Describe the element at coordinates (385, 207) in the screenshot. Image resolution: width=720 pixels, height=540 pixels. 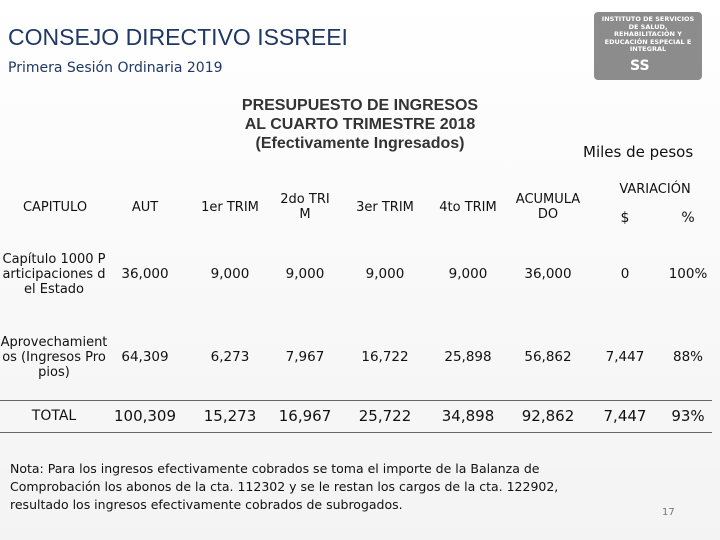
I see `column-header: 3er TRIM` at that location.